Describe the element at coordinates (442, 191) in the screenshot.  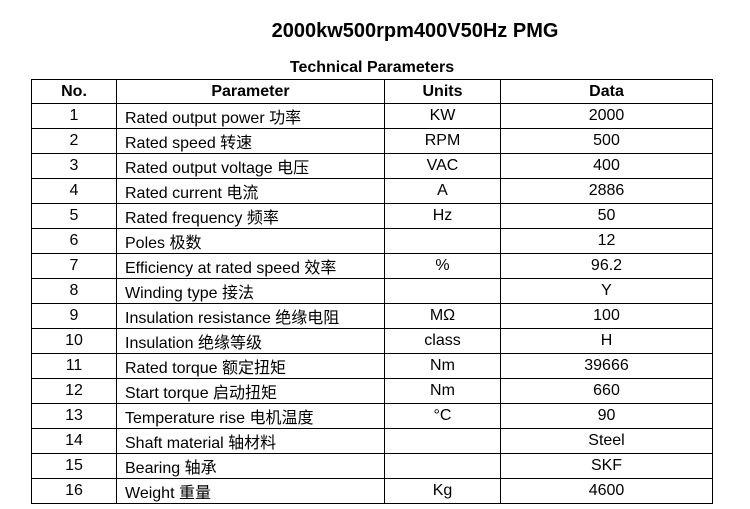
I see `table-cell: A` at that location.